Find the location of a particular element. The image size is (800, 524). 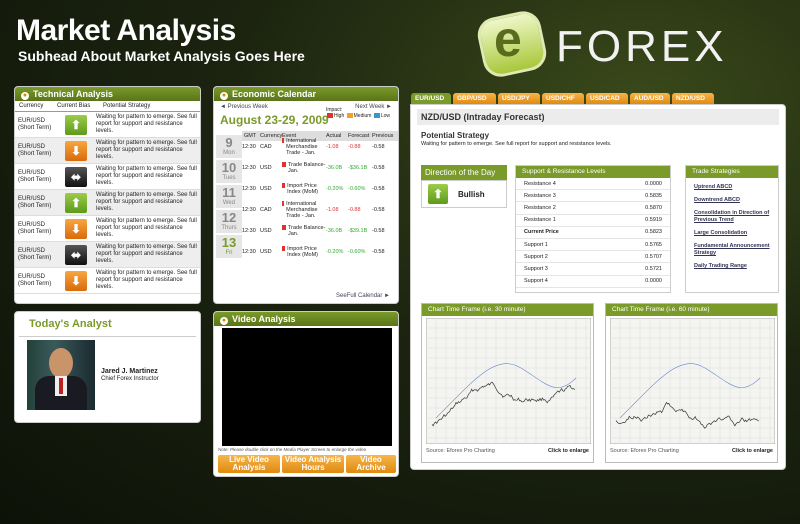

video-player is located at coordinates (307, 387).